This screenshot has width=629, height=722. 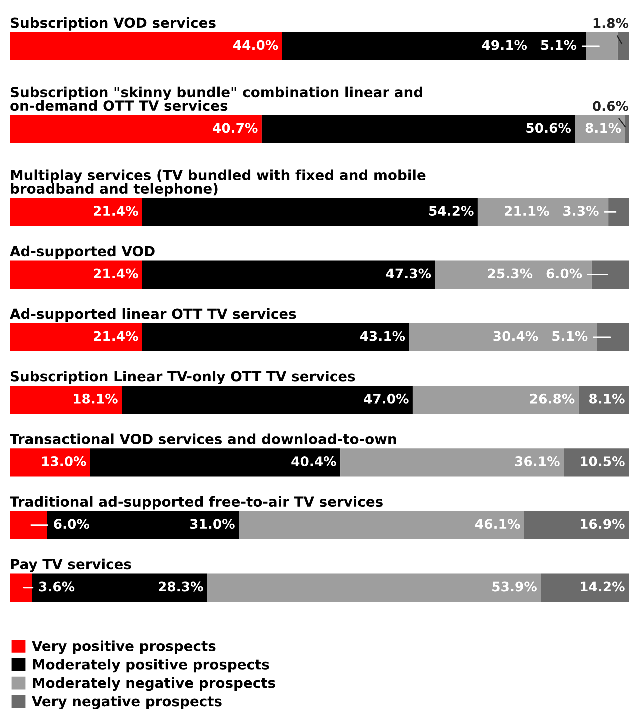 What do you see at coordinates (255, 45) in the screenshot?
I see `data-label: 44.0%` at bounding box center [255, 45].